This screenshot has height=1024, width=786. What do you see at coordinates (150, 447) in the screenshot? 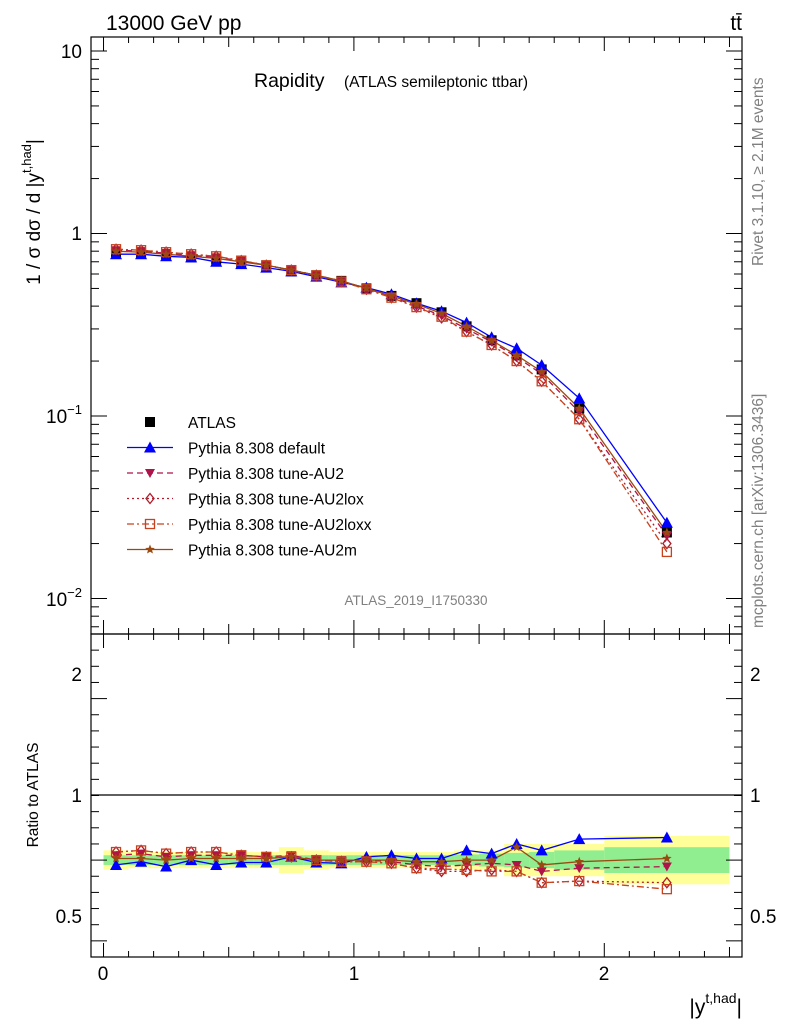
I see `legend-marker-pythia-8-308-default` at bounding box center [150, 447].